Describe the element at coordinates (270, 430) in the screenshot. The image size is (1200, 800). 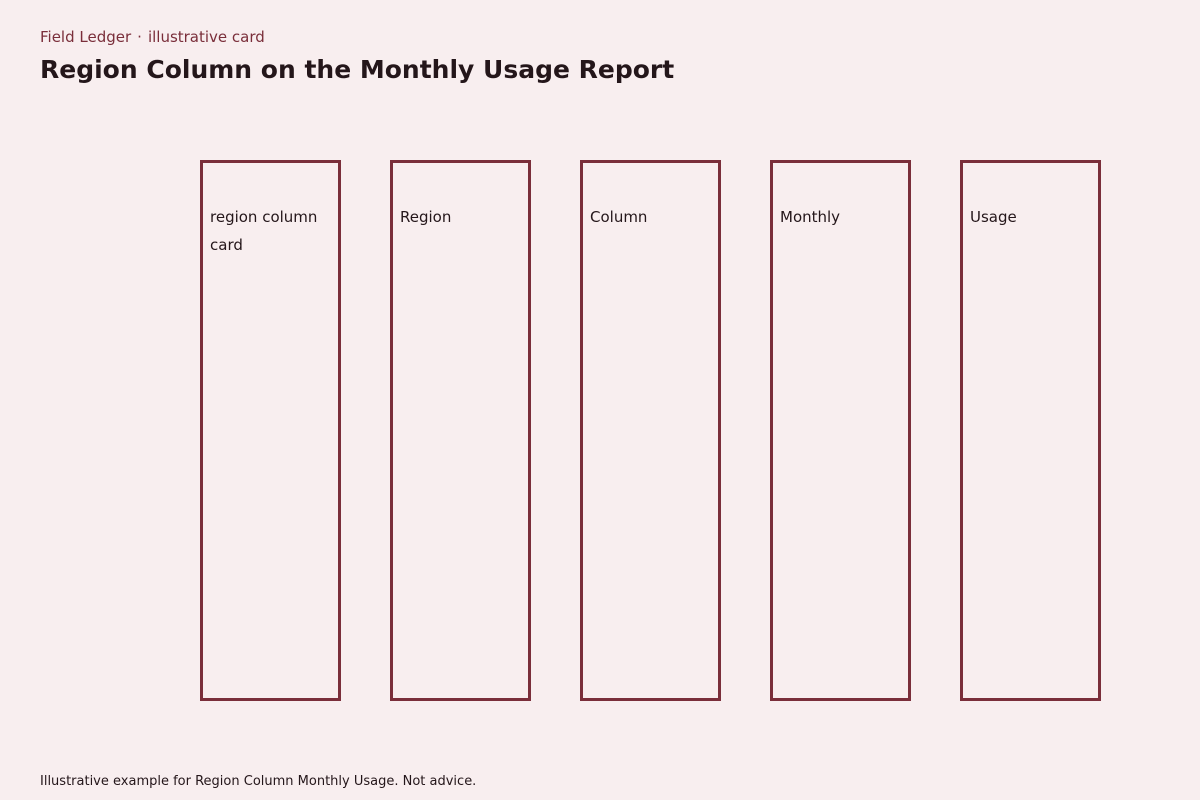
I see `column-box-region-column-card: region column card` at that location.